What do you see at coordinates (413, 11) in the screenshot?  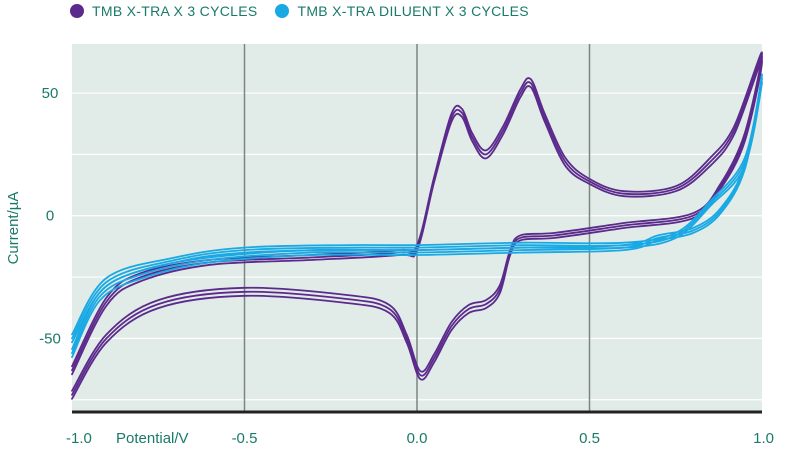 I see `legend-label-tmb-xtra-diluent: TMB X-TRA DILUENT X 3 CYCLES` at bounding box center [413, 11].